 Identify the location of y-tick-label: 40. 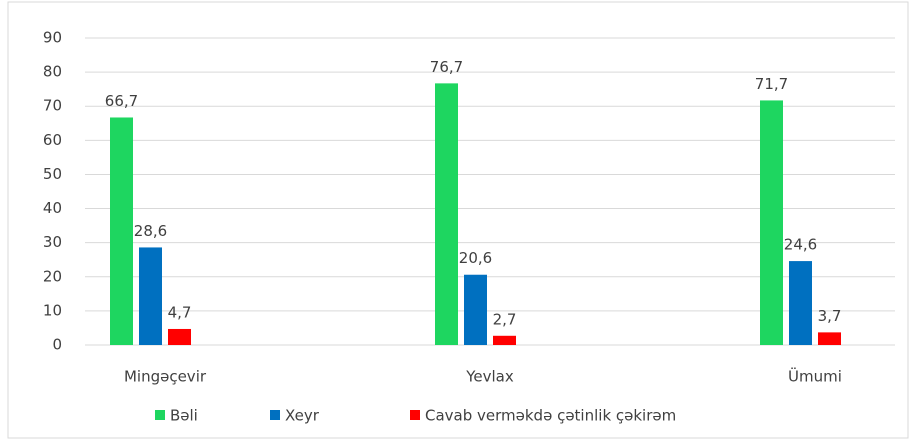
(52, 208).